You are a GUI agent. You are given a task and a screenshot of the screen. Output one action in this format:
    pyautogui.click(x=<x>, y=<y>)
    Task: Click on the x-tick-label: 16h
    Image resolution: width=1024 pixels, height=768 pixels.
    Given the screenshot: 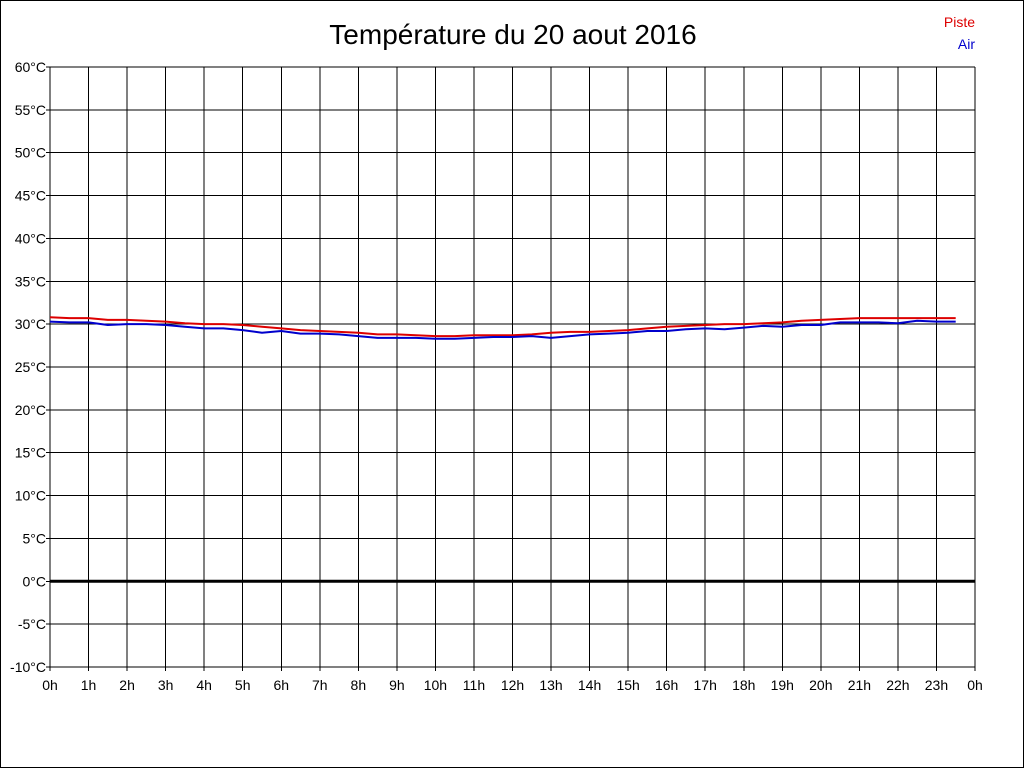 What is the action you would take?
    pyautogui.click(x=666, y=685)
    